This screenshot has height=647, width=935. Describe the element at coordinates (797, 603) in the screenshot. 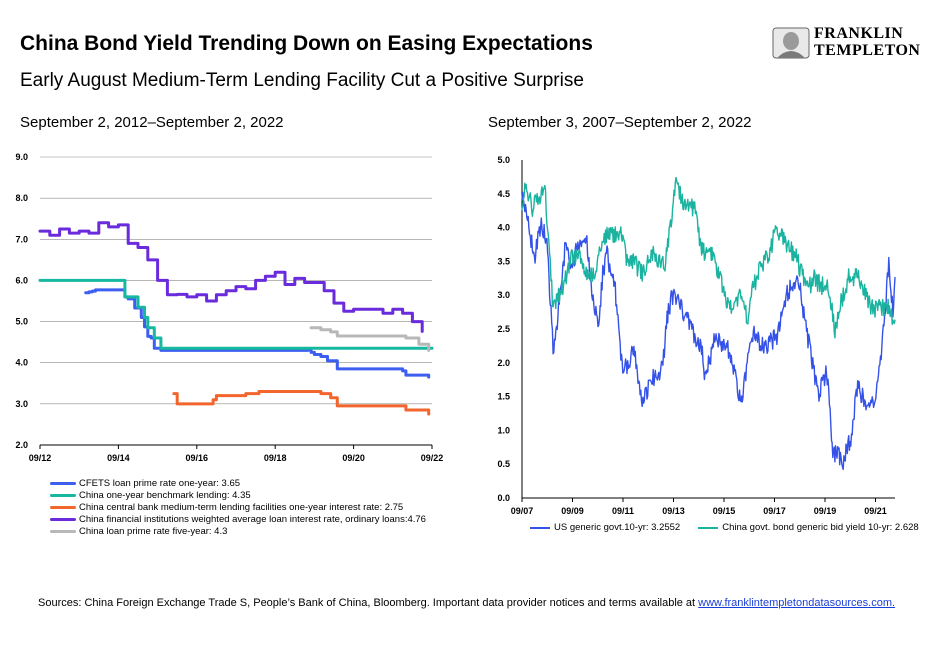

I see `source-link: www.franklintempletondatasources.com.` at that location.